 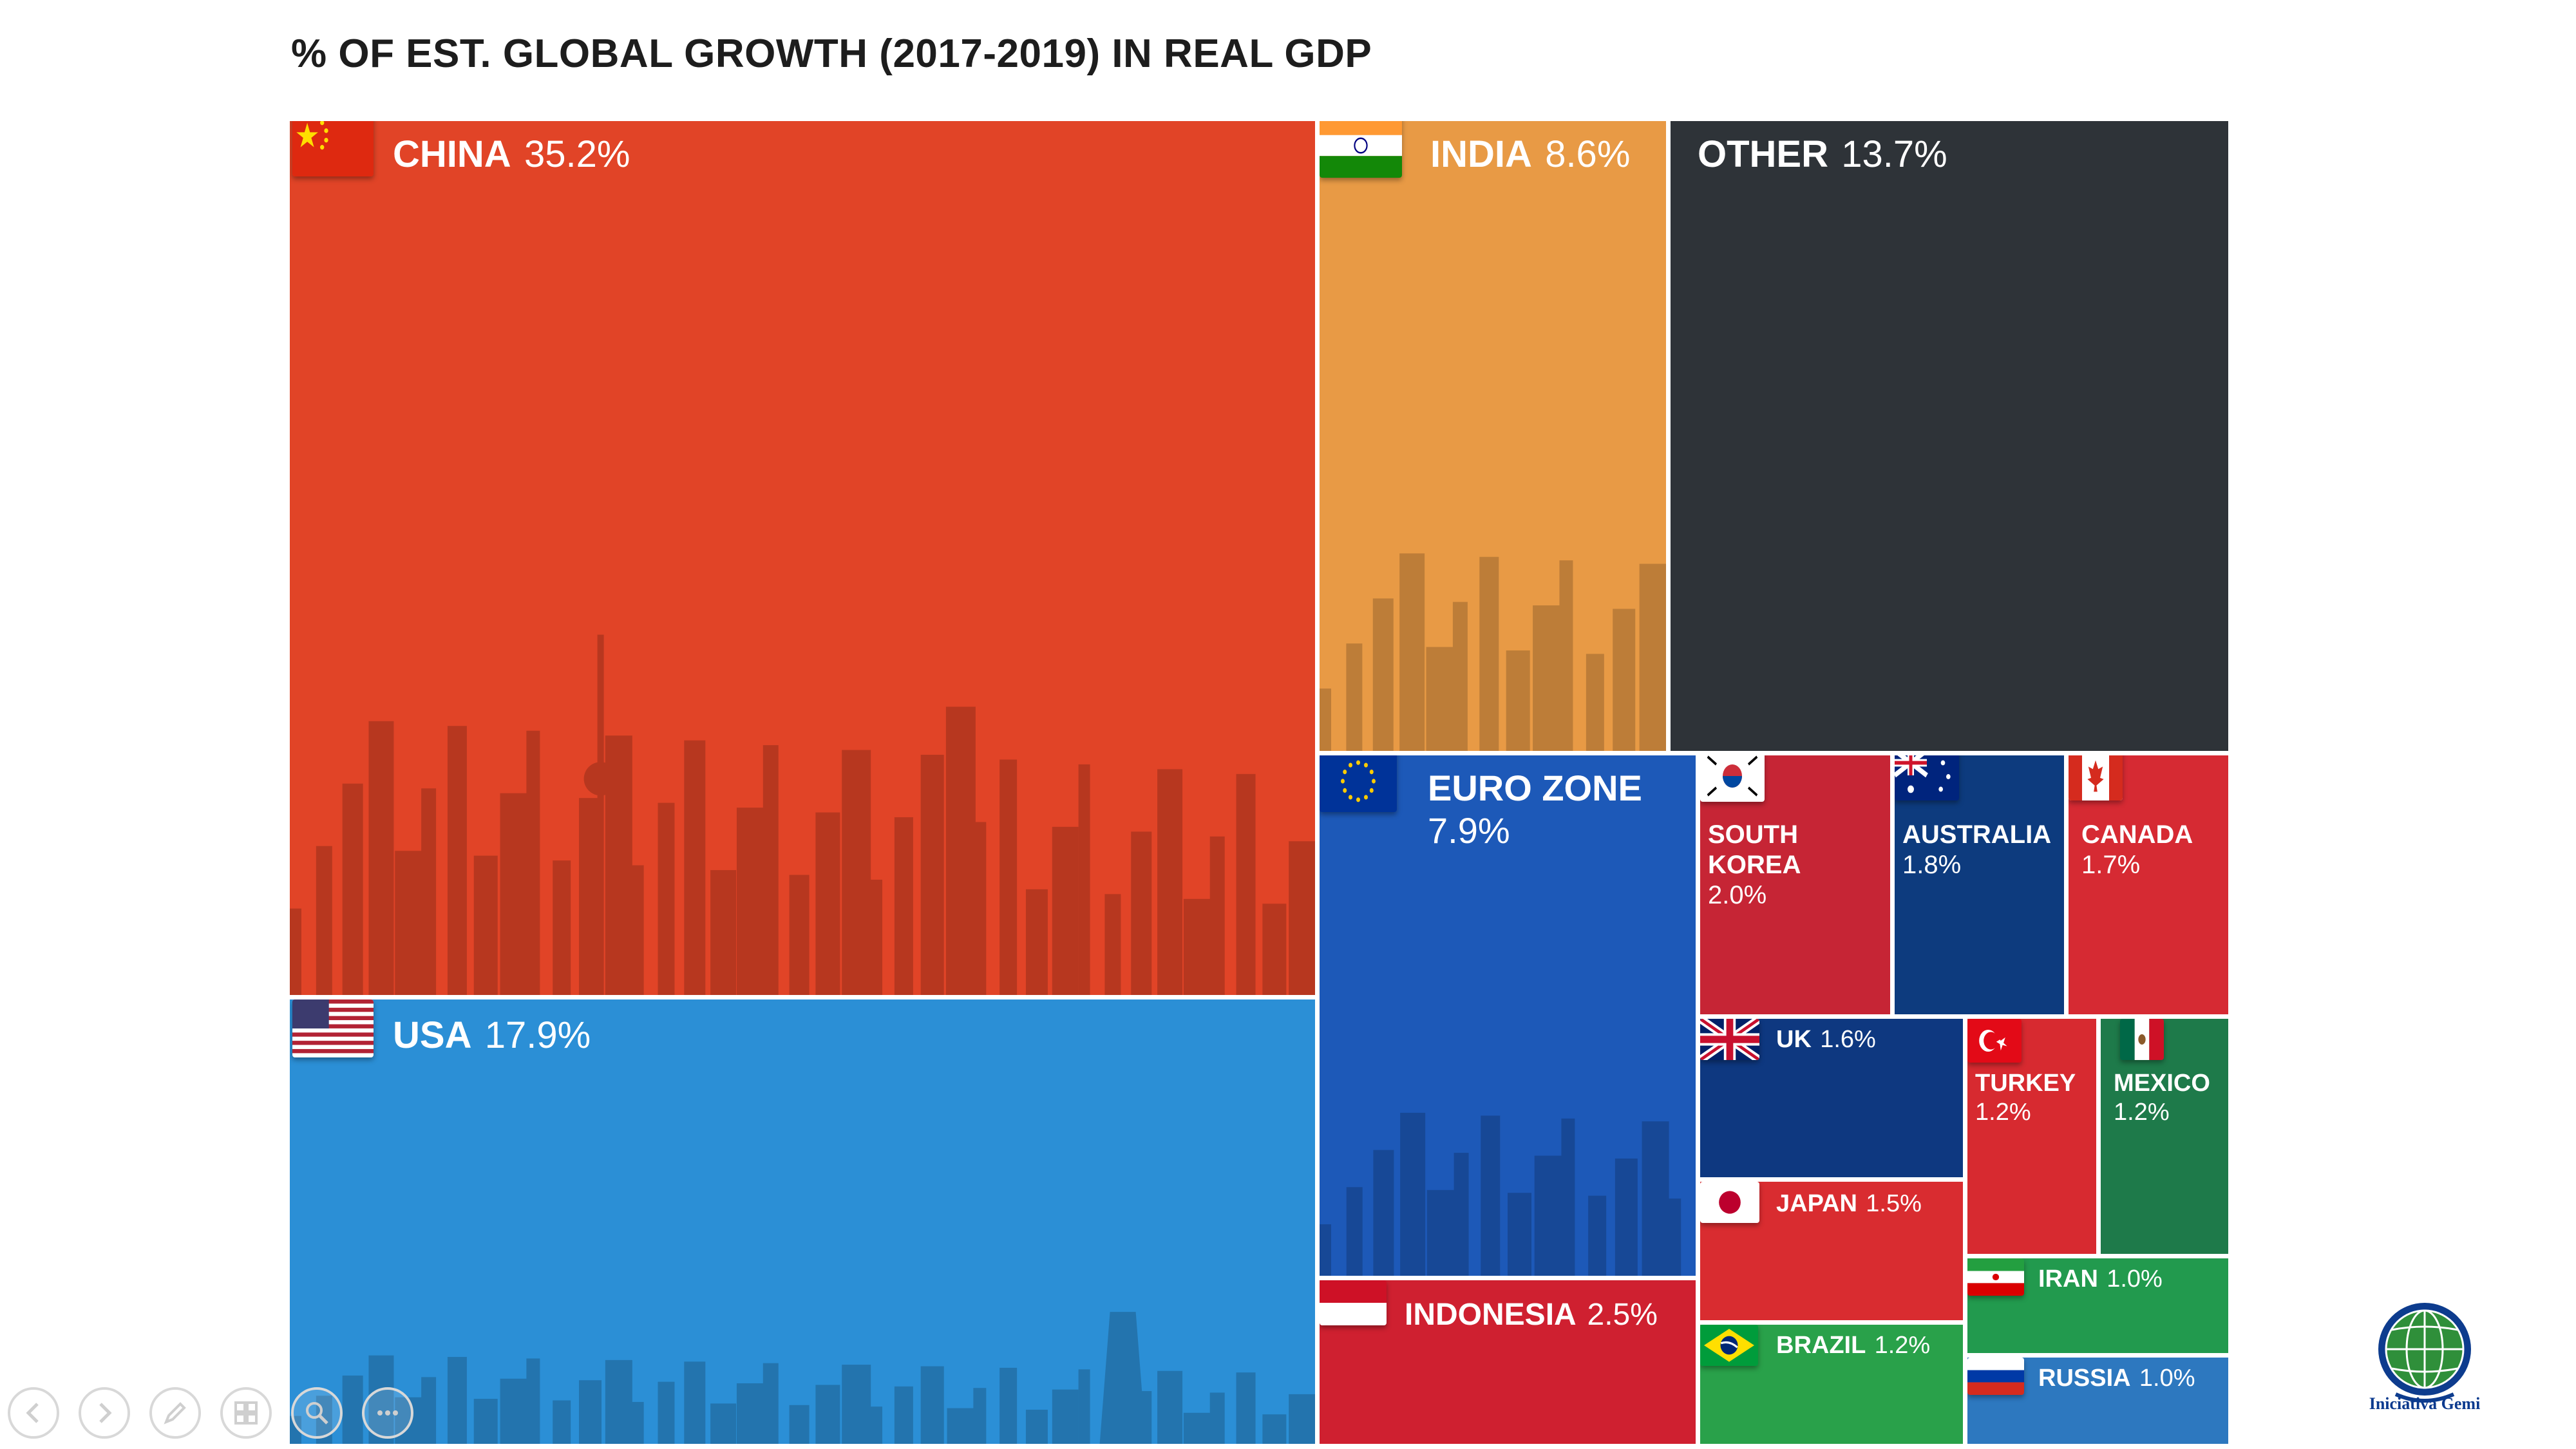 What do you see at coordinates (2137, 850) in the screenshot?
I see `tile-label-canada: CANADA 1.7%` at bounding box center [2137, 850].